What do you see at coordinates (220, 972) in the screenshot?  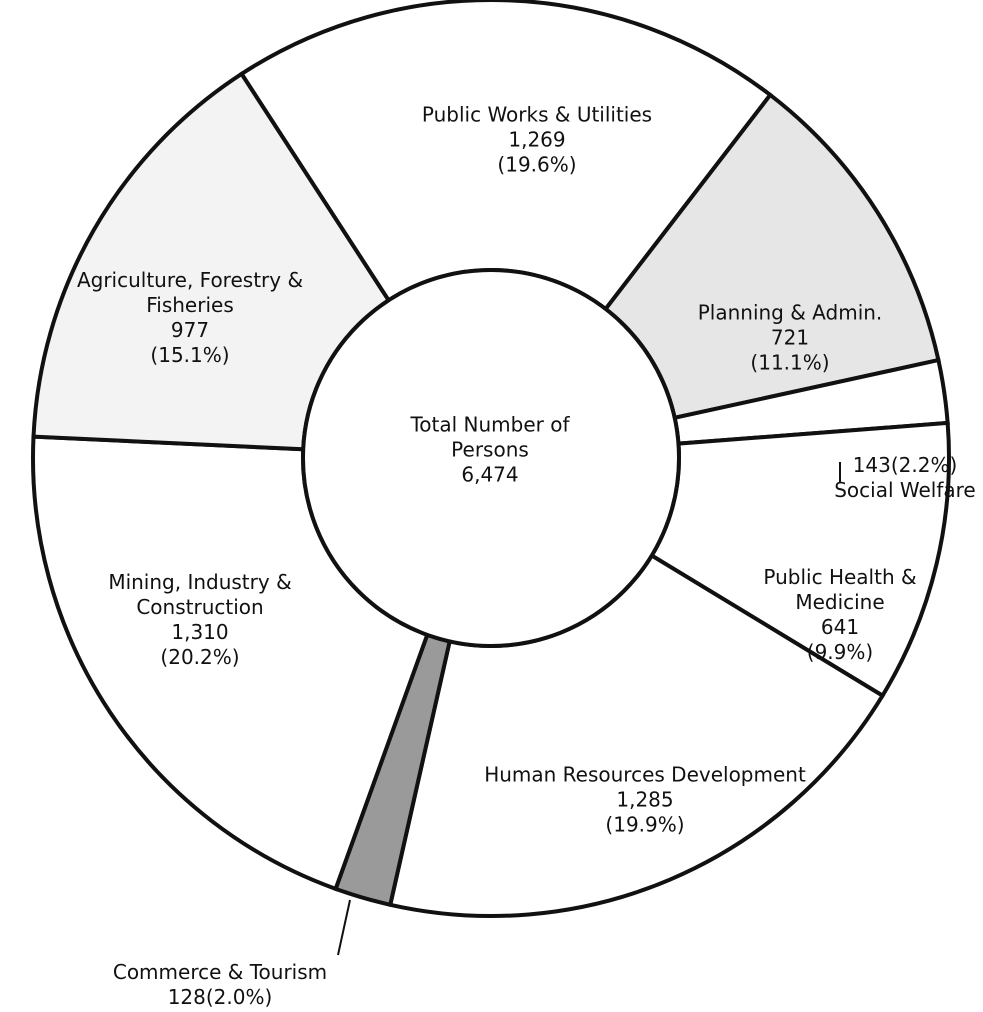 I see `category-label: Commerce & Tourism` at bounding box center [220, 972].